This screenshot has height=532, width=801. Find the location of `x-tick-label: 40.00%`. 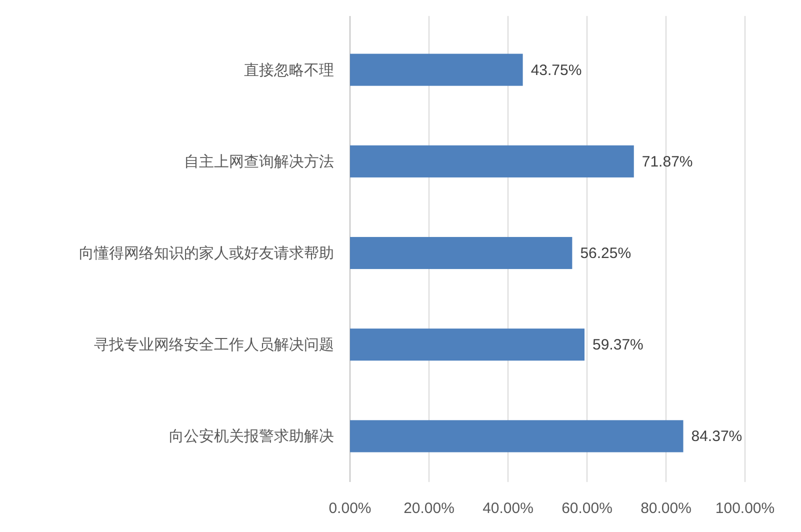

x-tick-label: 40.00% is located at coordinates (508, 508).